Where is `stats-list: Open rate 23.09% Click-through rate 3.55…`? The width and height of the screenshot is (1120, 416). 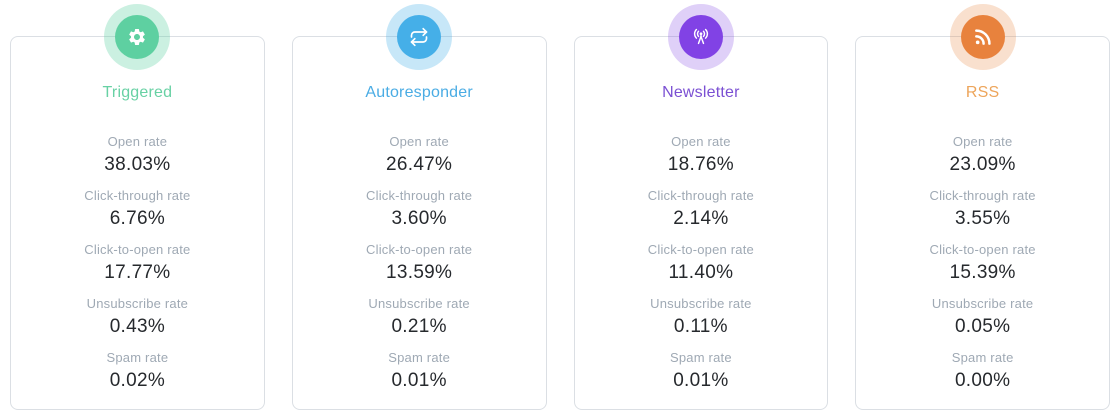 stats-list: Open rate 23.09% Click-through rate 3.55… is located at coordinates (982, 263).